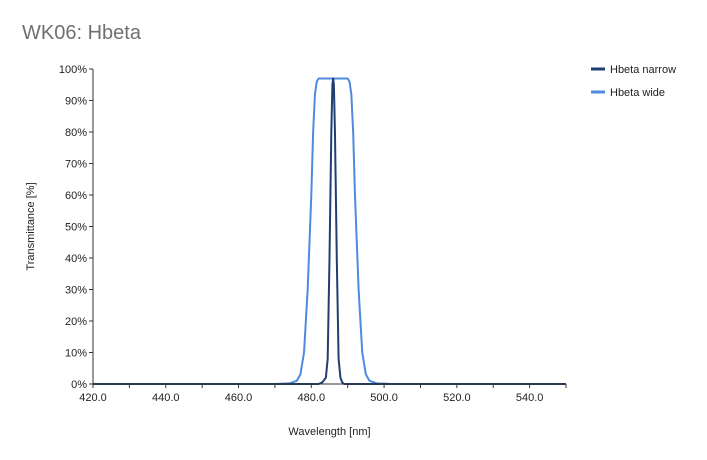 This screenshot has width=707, height=460. Describe the element at coordinates (76, 259) in the screenshot. I see `y-tick-label: 40%` at that location.